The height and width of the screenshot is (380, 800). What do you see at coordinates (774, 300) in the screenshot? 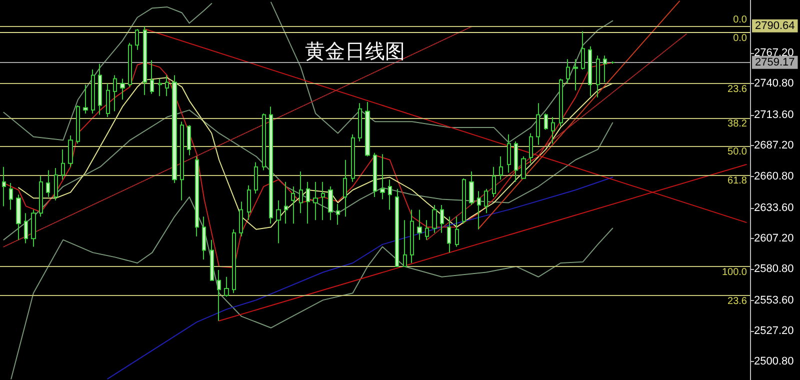
I see `y-tick-label: 2553.60` at bounding box center [774, 300].